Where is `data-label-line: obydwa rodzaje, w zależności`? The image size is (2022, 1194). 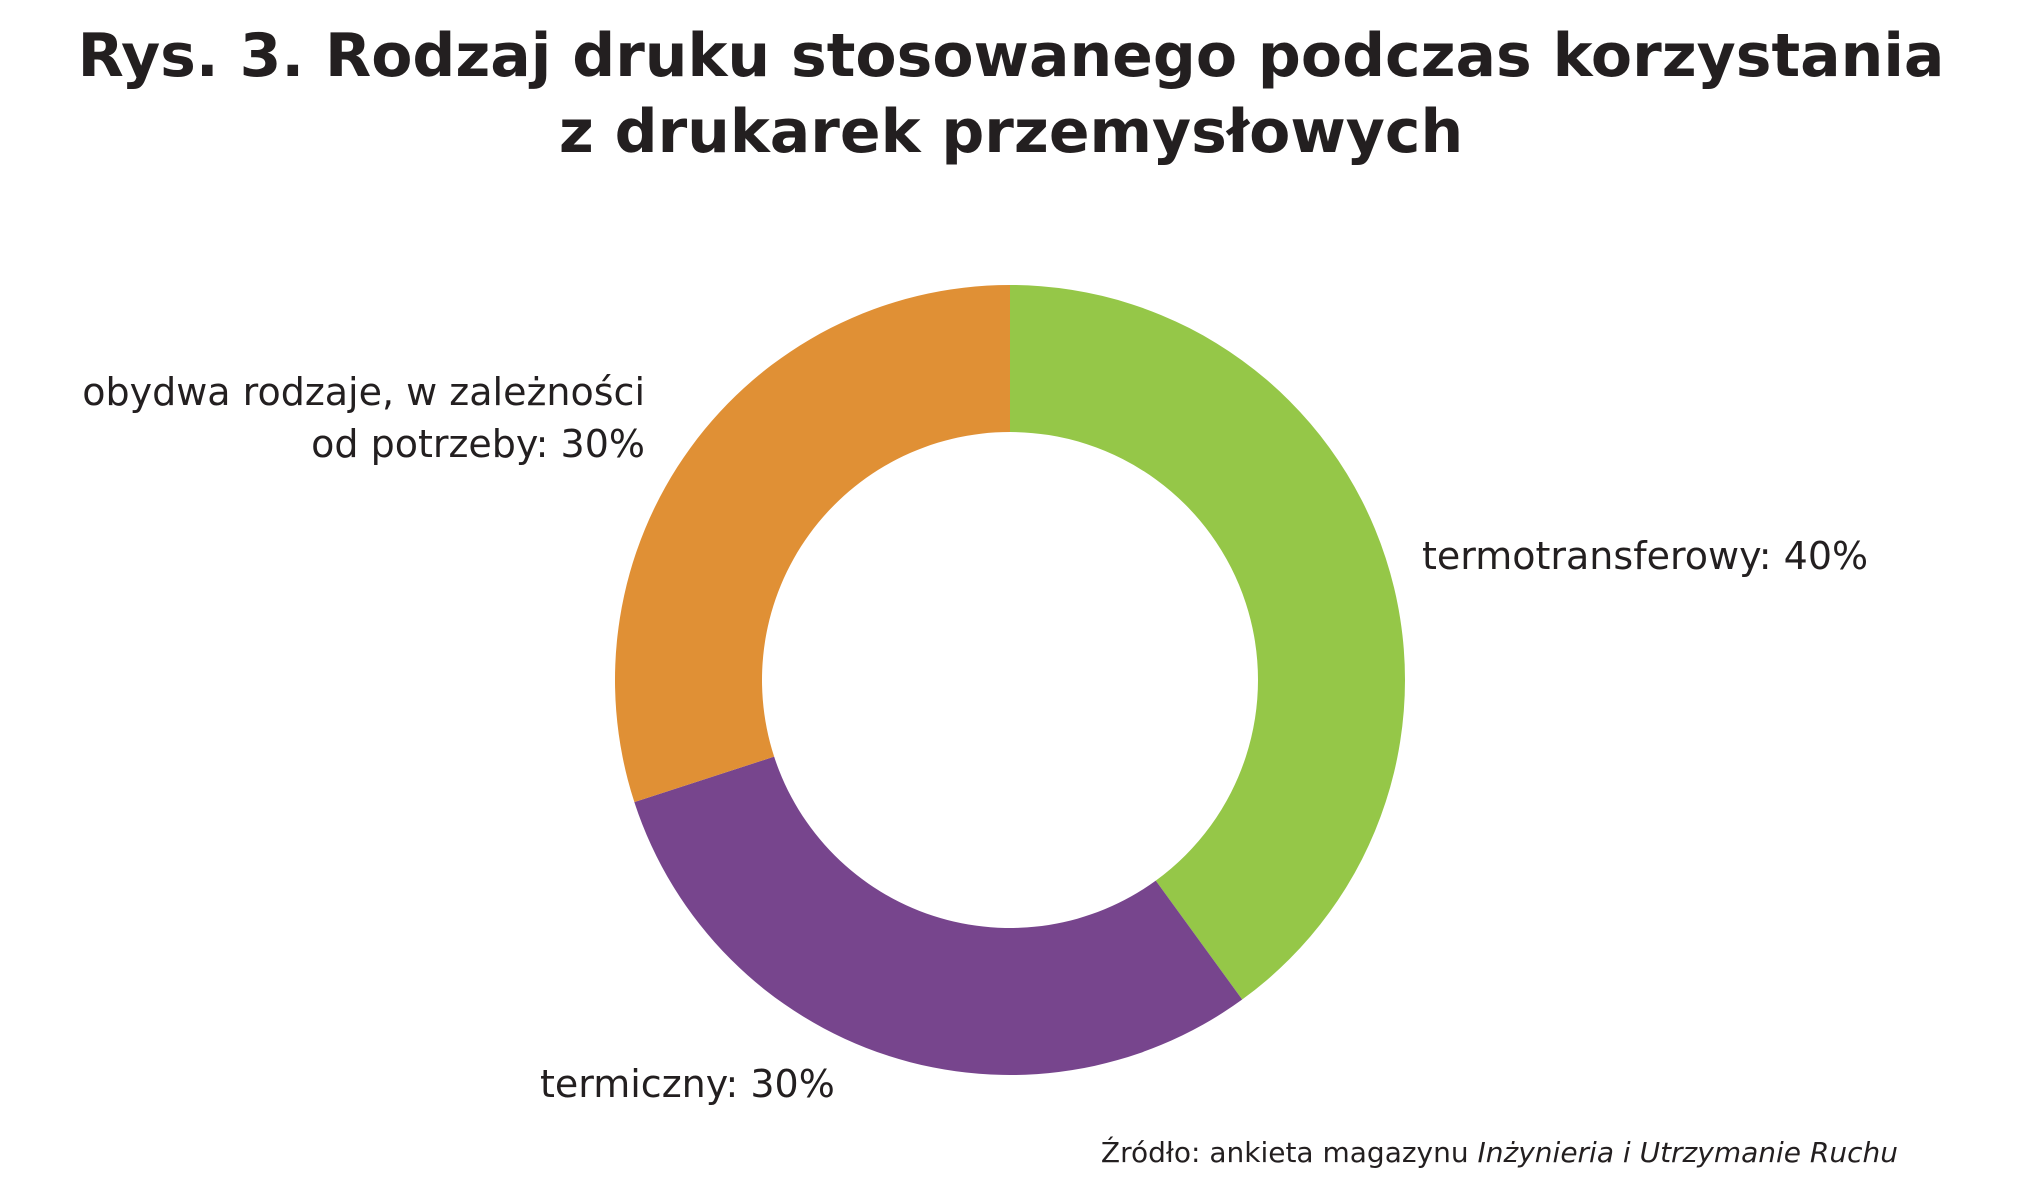
data-label-line: obydwa rodzaje, w zależności is located at coordinates (363, 392).